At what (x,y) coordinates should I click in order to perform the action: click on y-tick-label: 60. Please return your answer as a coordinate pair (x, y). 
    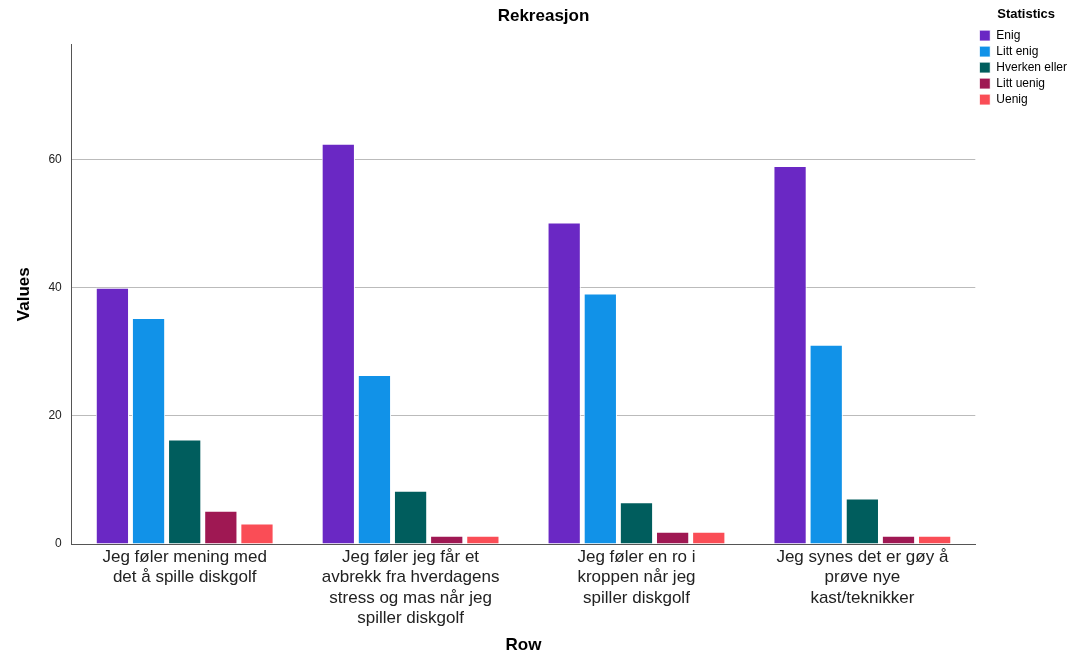
    Looking at the image, I should click on (55, 159).